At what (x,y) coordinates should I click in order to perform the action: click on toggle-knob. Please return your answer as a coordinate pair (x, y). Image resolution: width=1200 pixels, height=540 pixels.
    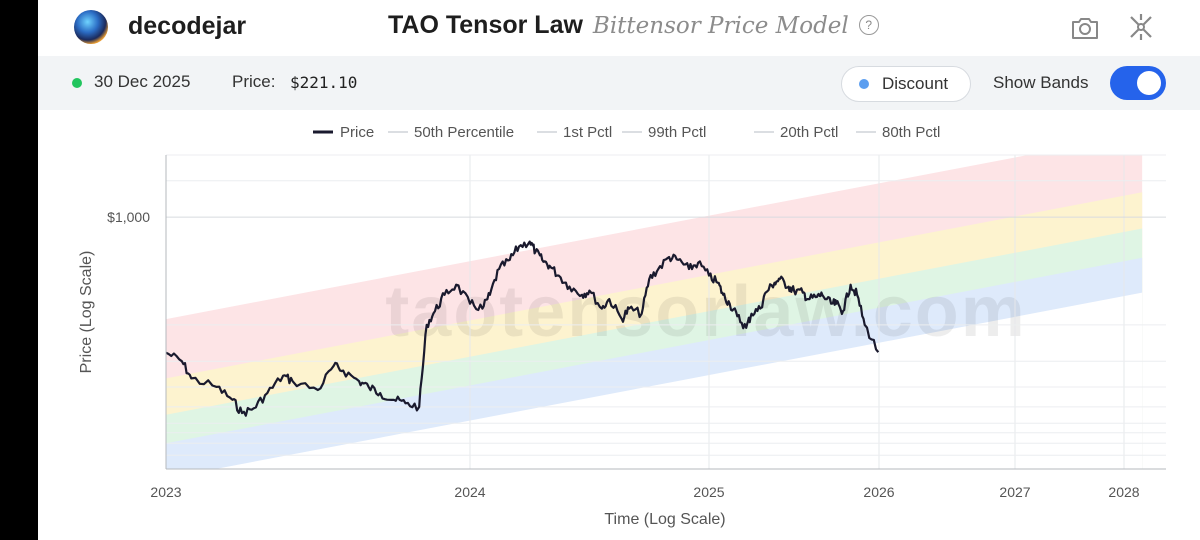
    Looking at the image, I should click on (1149, 83).